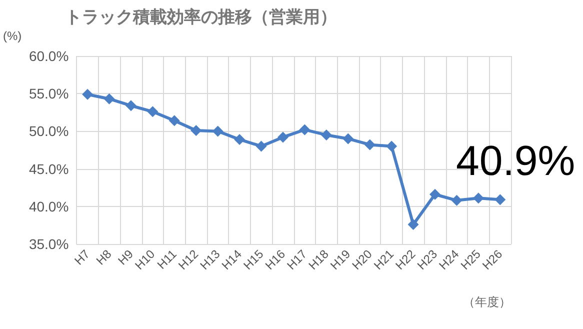 The image size is (583, 329). I want to click on y-tick-label: 60.0%, so click(48, 56).